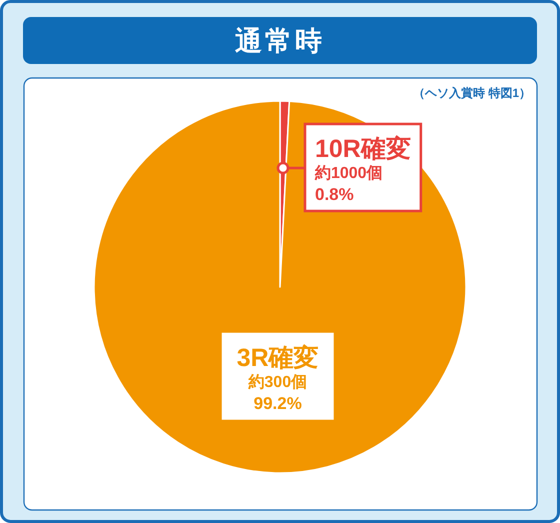 The image size is (560, 523). I want to click on chart-title: 通常時, so click(280, 41).